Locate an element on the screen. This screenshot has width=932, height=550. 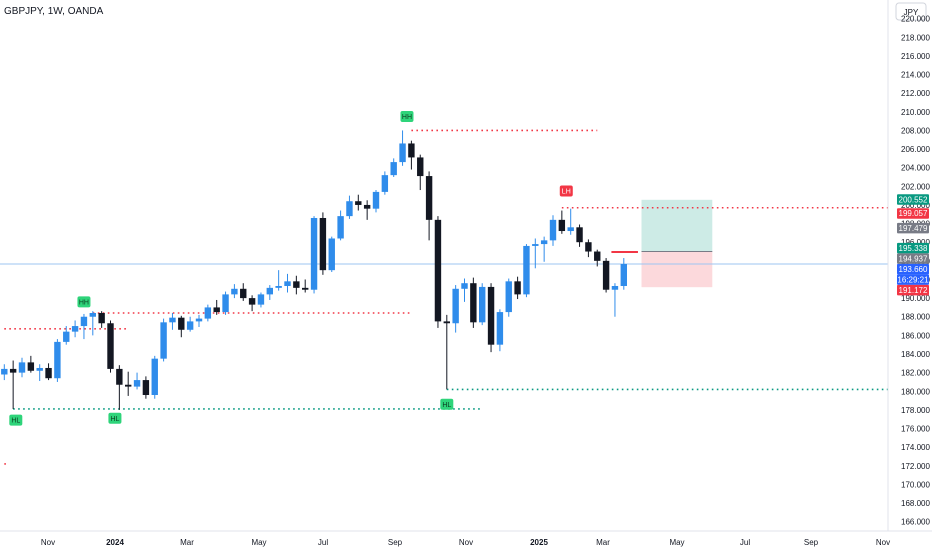
price-tick-label: 208.000 is located at coordinates (915, 130).